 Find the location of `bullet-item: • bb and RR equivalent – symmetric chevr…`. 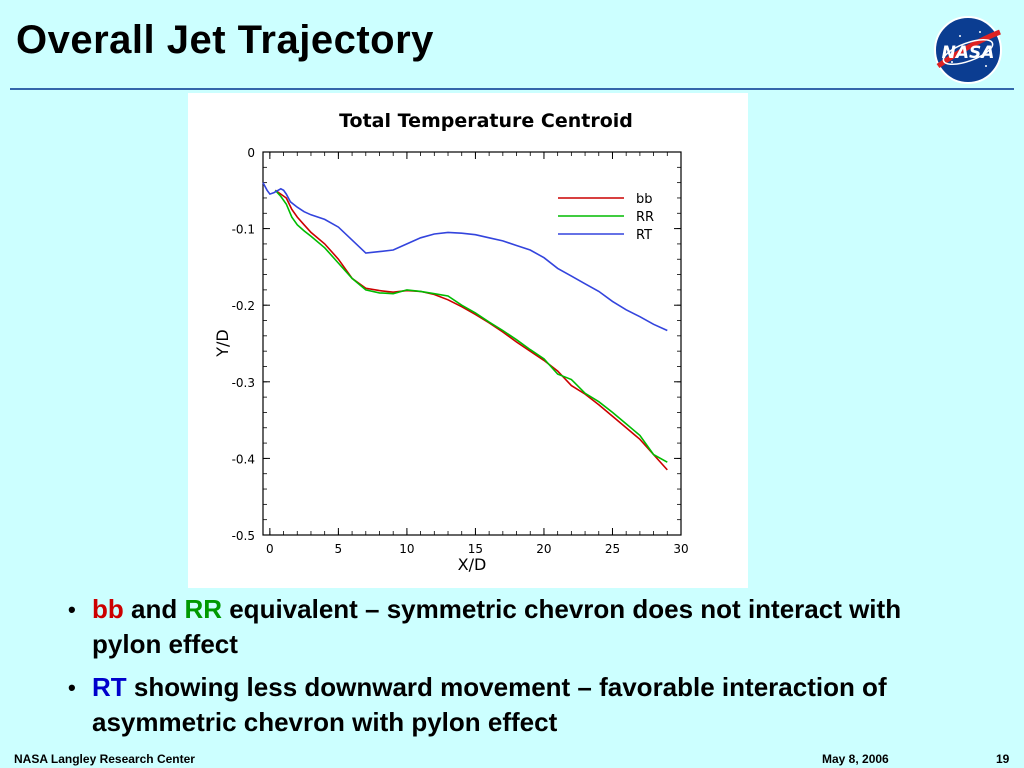

bullet-item: • bb and RR equivalent – symmetric chevr… is located at coordinates (518, 627).